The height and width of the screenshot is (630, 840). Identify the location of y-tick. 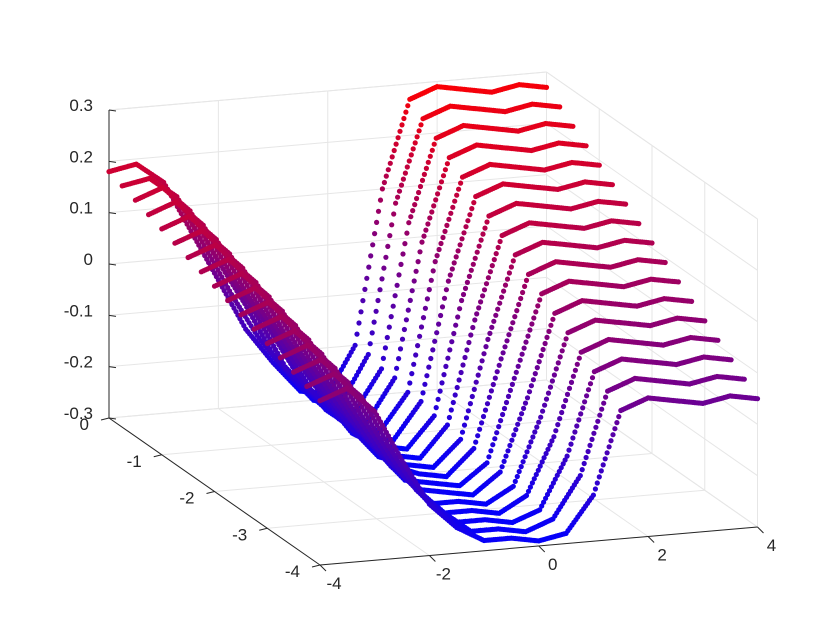
(157, 456).